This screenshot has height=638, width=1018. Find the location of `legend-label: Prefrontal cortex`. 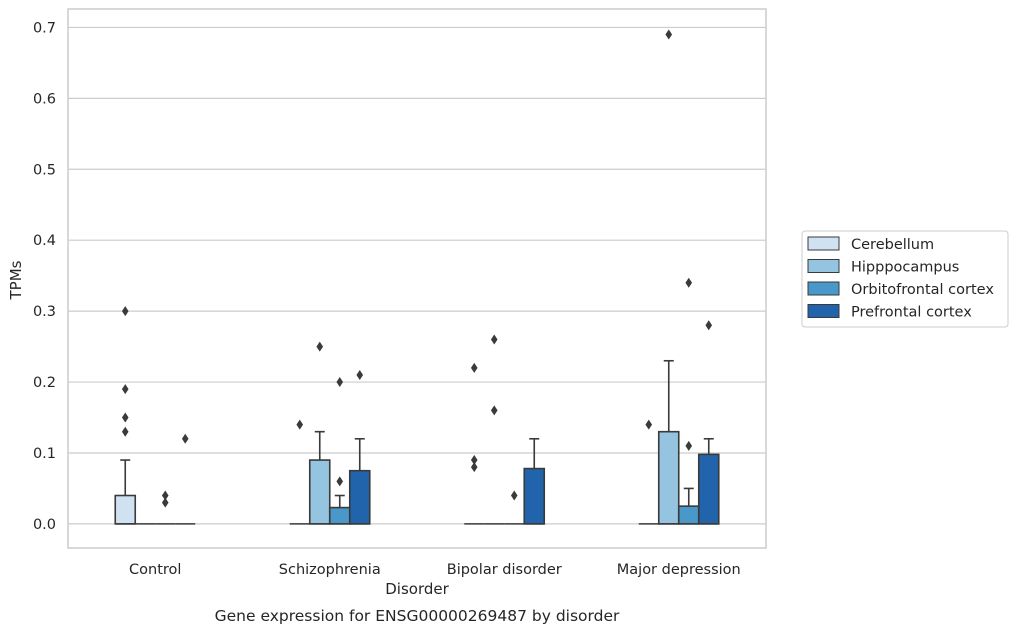

legend-label: Prefrontal cortex is located at coordinates (911, 313).